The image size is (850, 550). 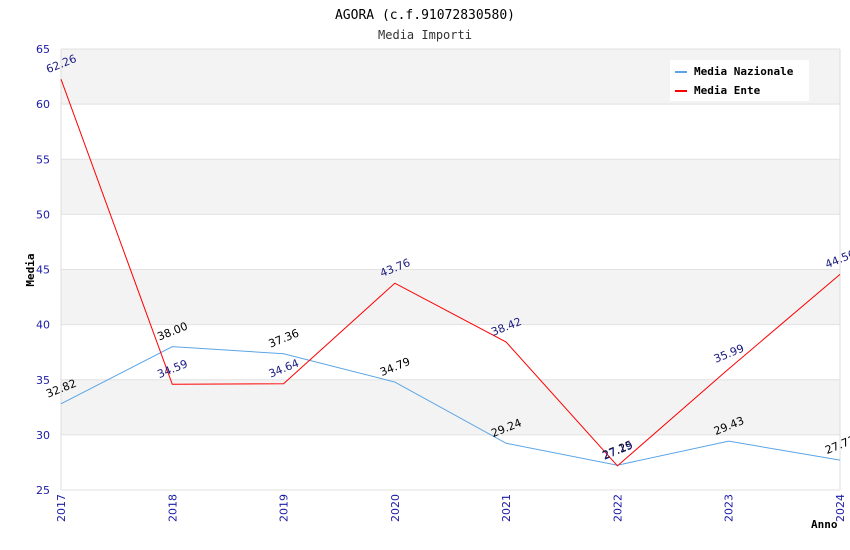 I want to click on y-tick-label: 60, so click(x=43, y=104).